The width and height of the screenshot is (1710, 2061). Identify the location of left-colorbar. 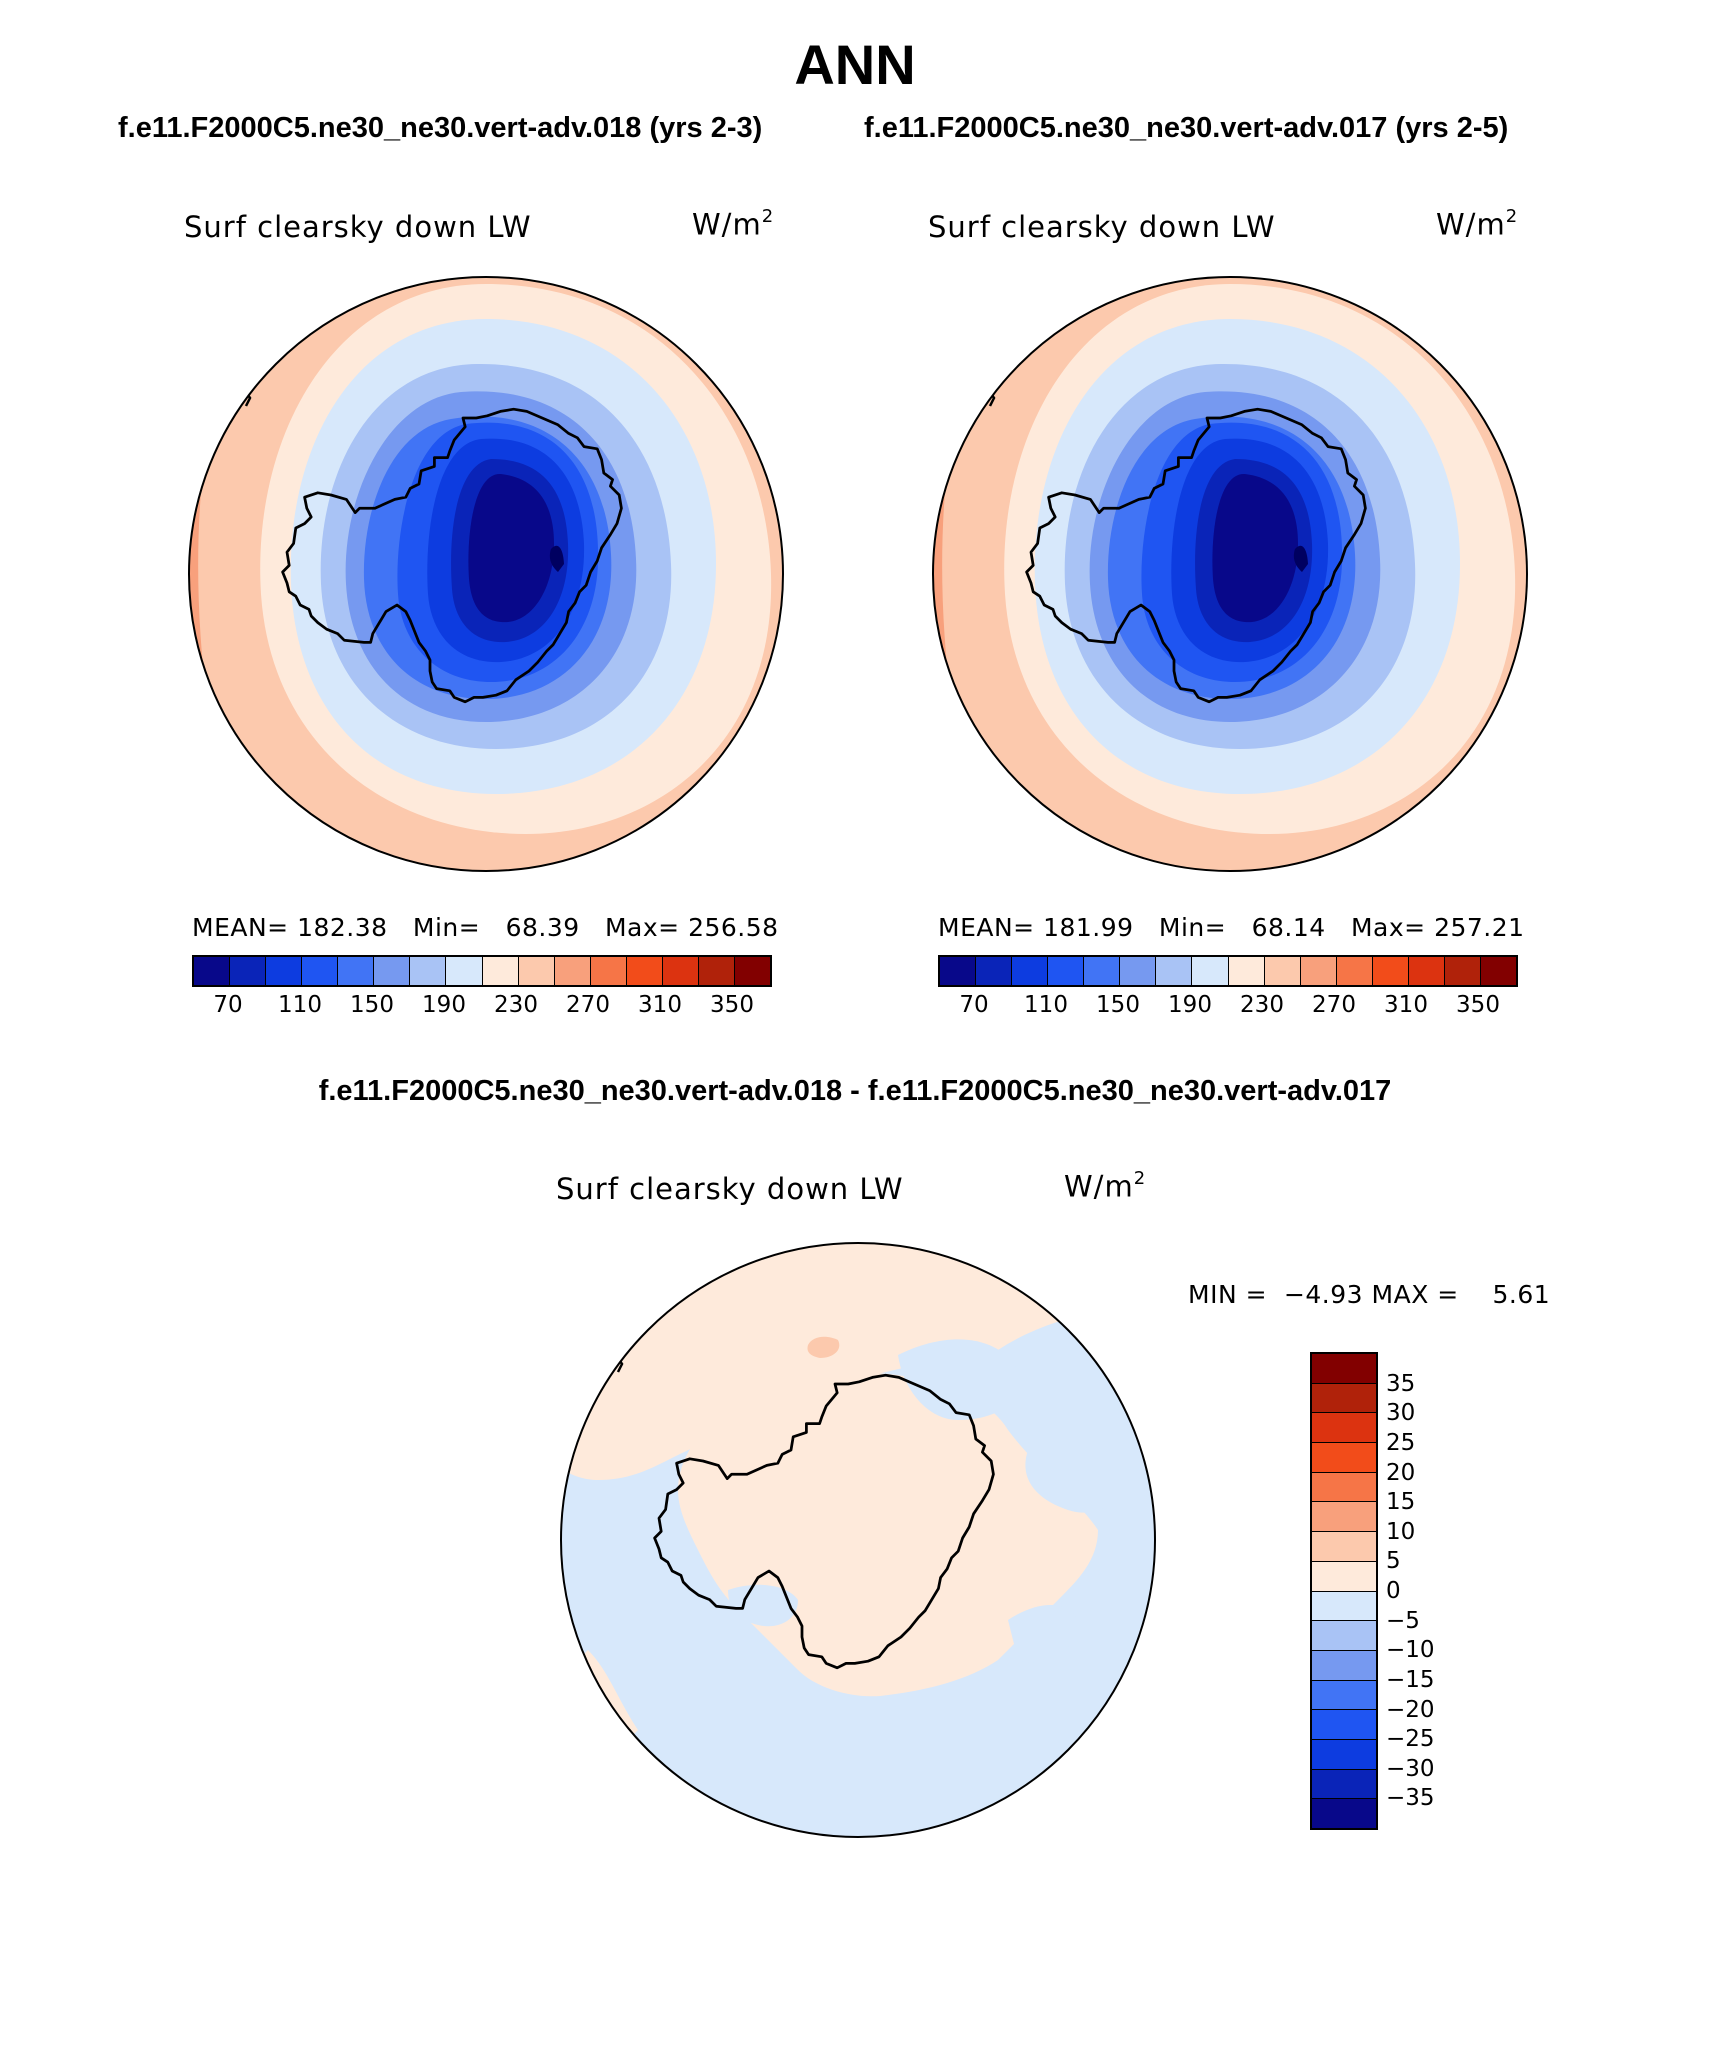
(482, 971).